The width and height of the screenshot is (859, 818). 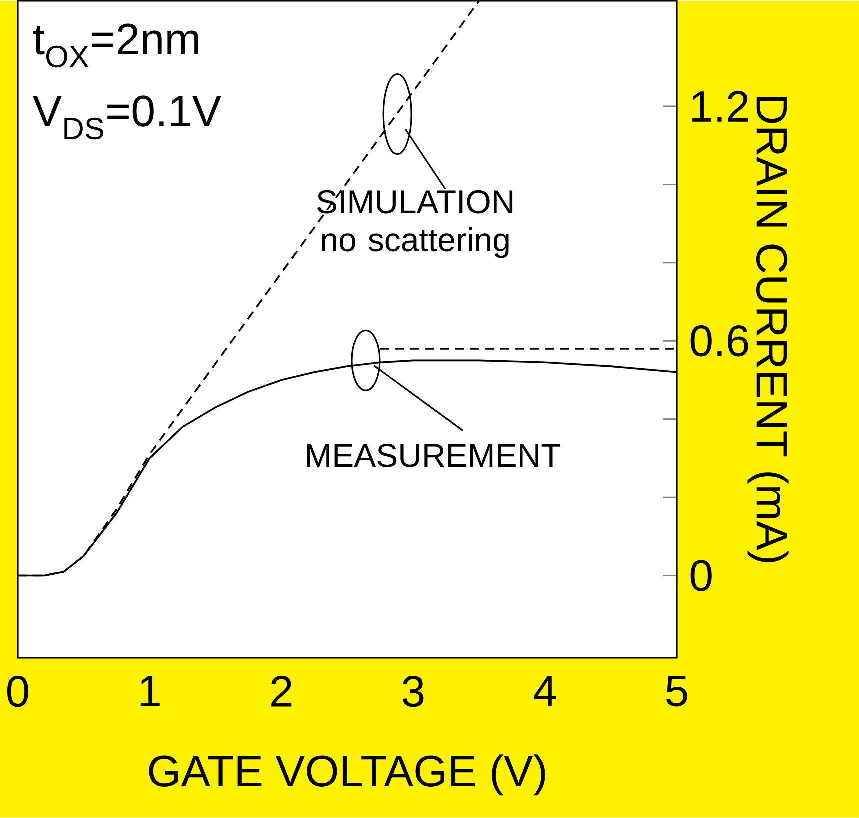 What do you see at coordinates (413, 692) in the screenshot?
I see `x-tick-label: 3` at bounding box center [413, 692].